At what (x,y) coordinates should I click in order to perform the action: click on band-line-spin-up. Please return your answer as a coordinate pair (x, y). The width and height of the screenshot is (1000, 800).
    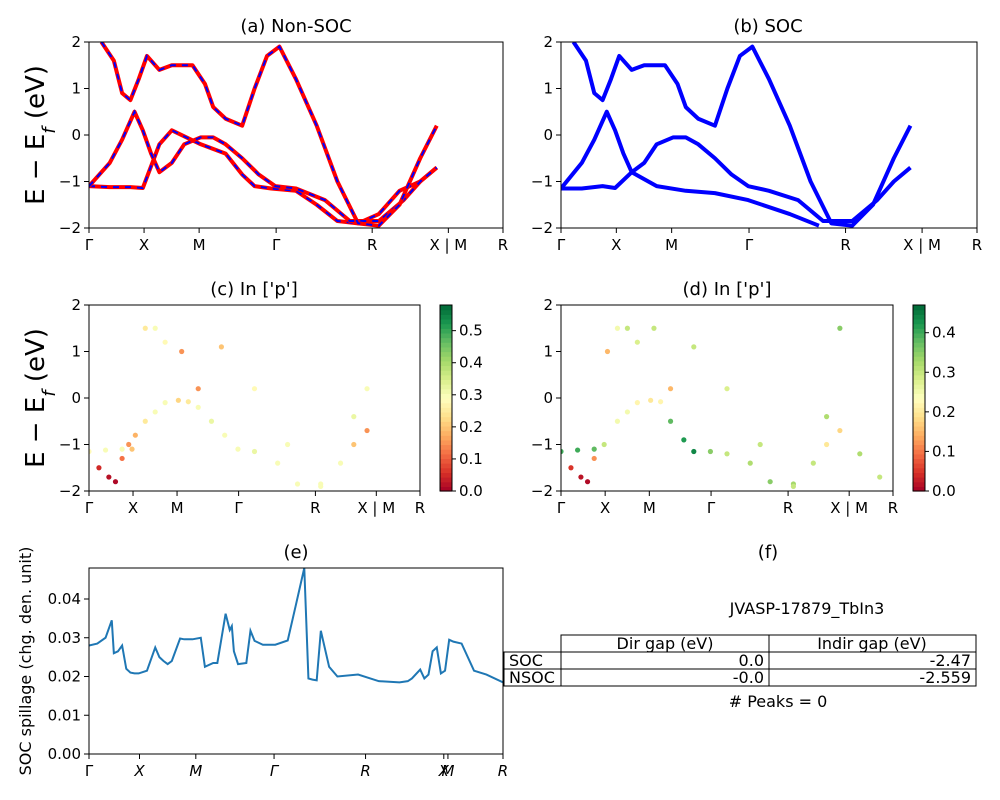
    Looking at the image, I should click on (269, 135).